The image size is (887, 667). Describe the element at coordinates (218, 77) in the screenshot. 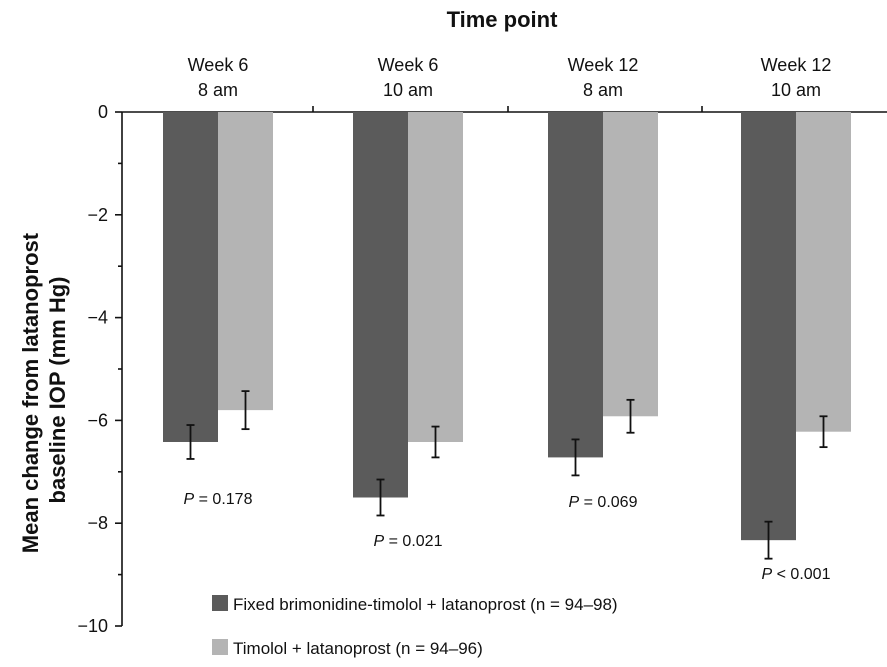

I see `category-label: Week 6 8 am` at that location.